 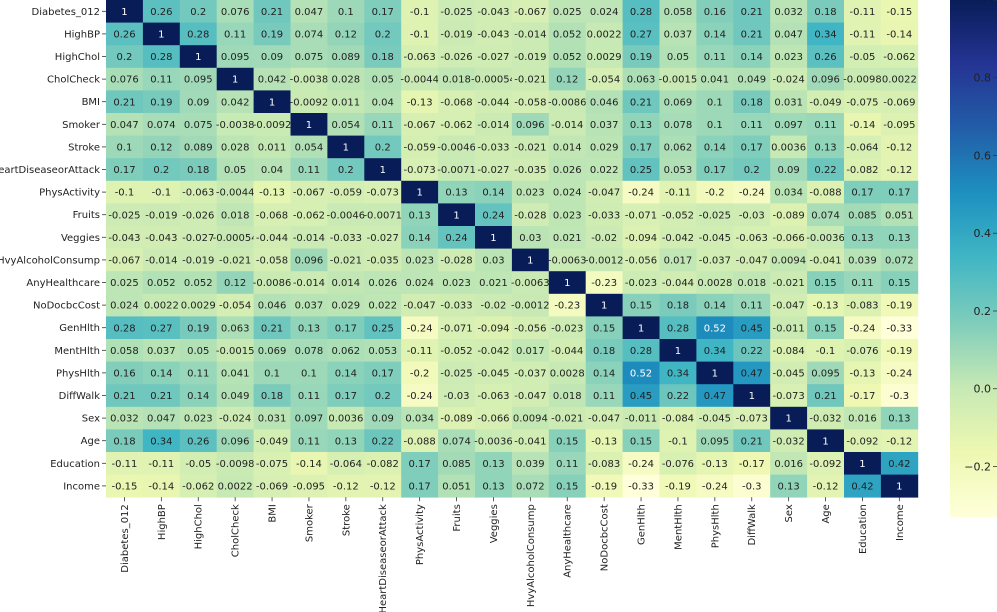 I want to click on cell-value-label: -0.082, so click(x=862, y=170).